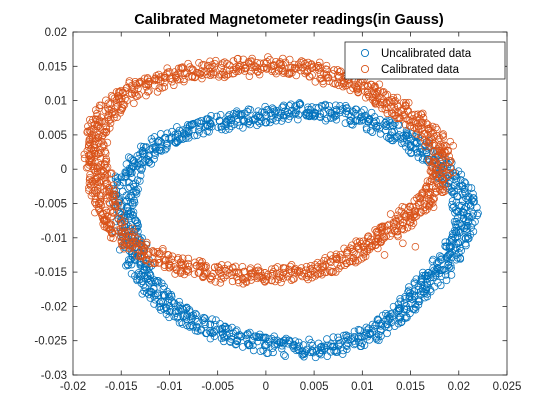  I want to click on y-tick-label: -0.015, so click(50, 273).